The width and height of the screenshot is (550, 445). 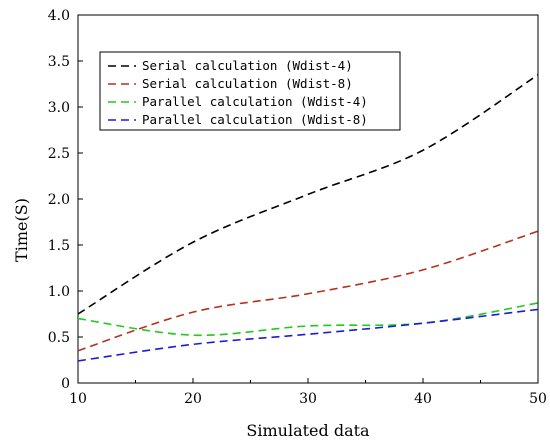 I want to click on y-tick-label: 2.0, so click(x=59, y=200).